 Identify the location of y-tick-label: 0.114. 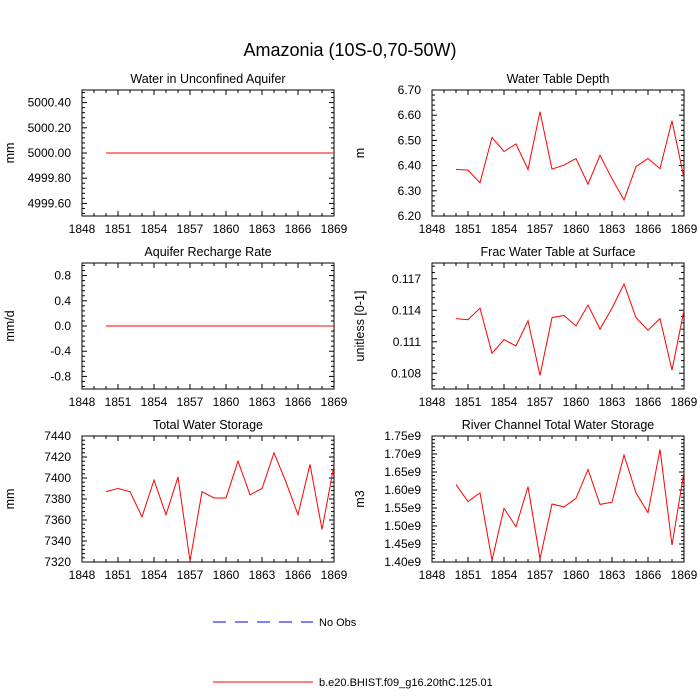
(406, 310).